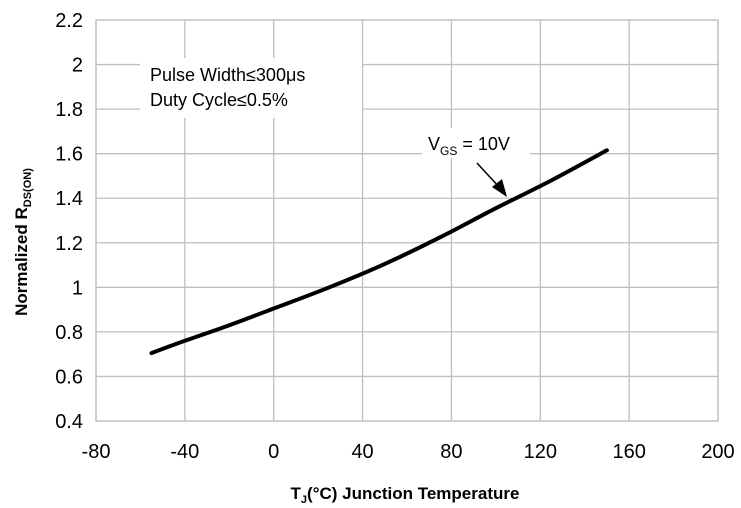 The image size is (741, 508). Describe the element at coordinates (476, 162) in the screenshot. I see `series-label: VGS = 10V` at that location.